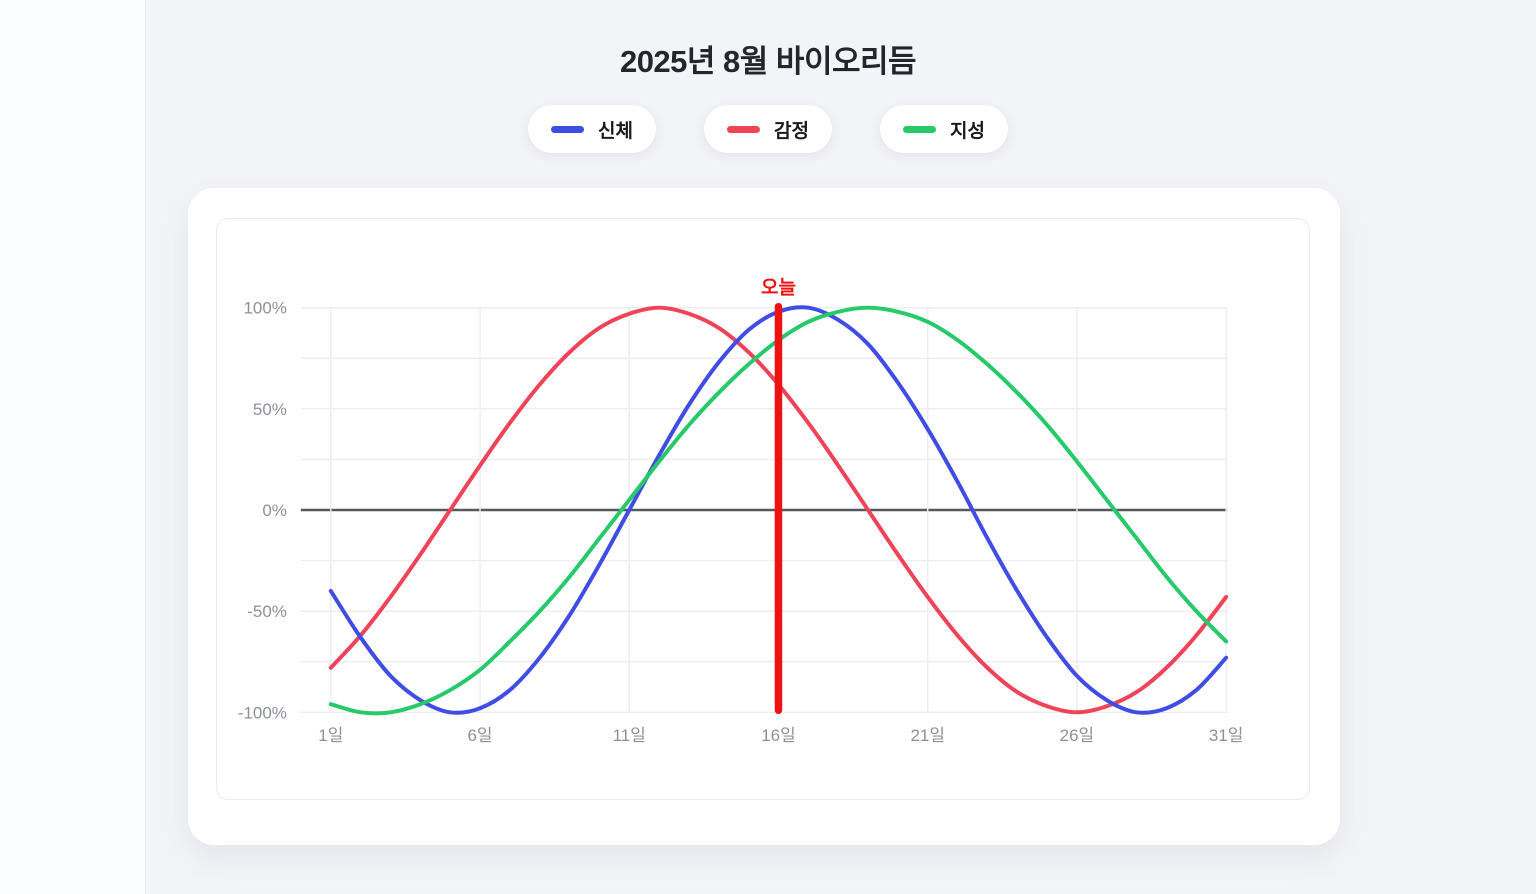 The width and height of the screenshot is (1536, 894). Describe the element at coordinates (778, 288) in the screenshot. I see `today-label: 오늘` at that location.